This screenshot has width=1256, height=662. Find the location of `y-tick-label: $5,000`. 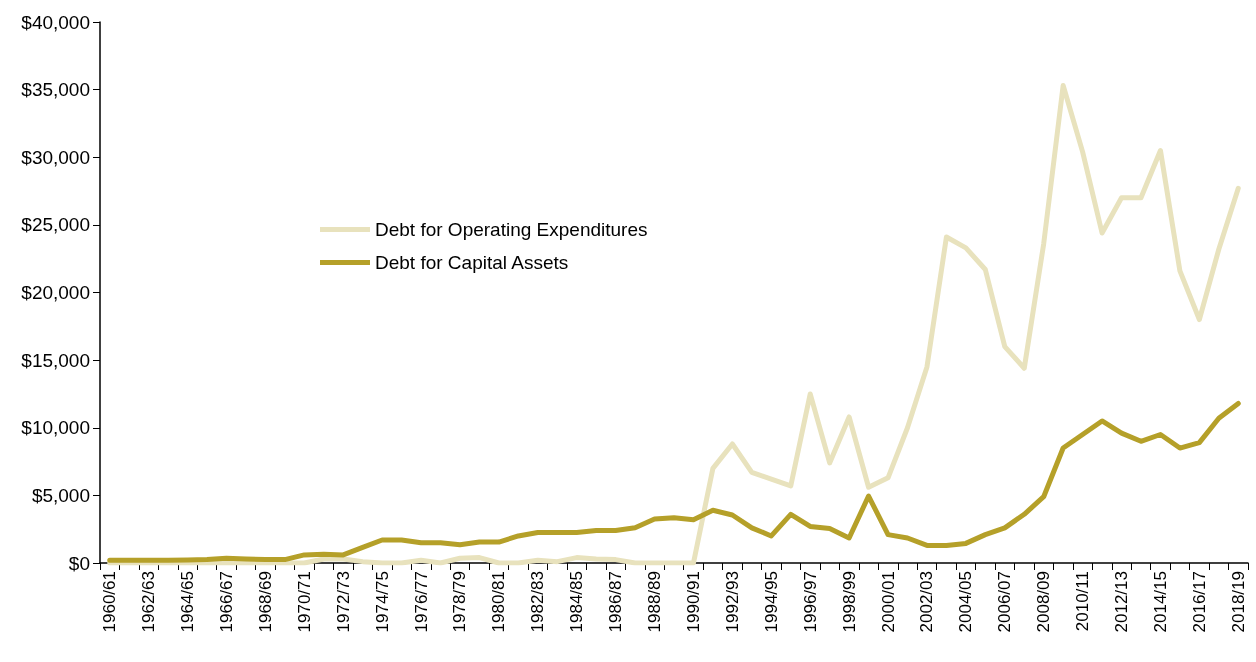

y-tick-label: $5,000 is located at coordinates (60, 495).